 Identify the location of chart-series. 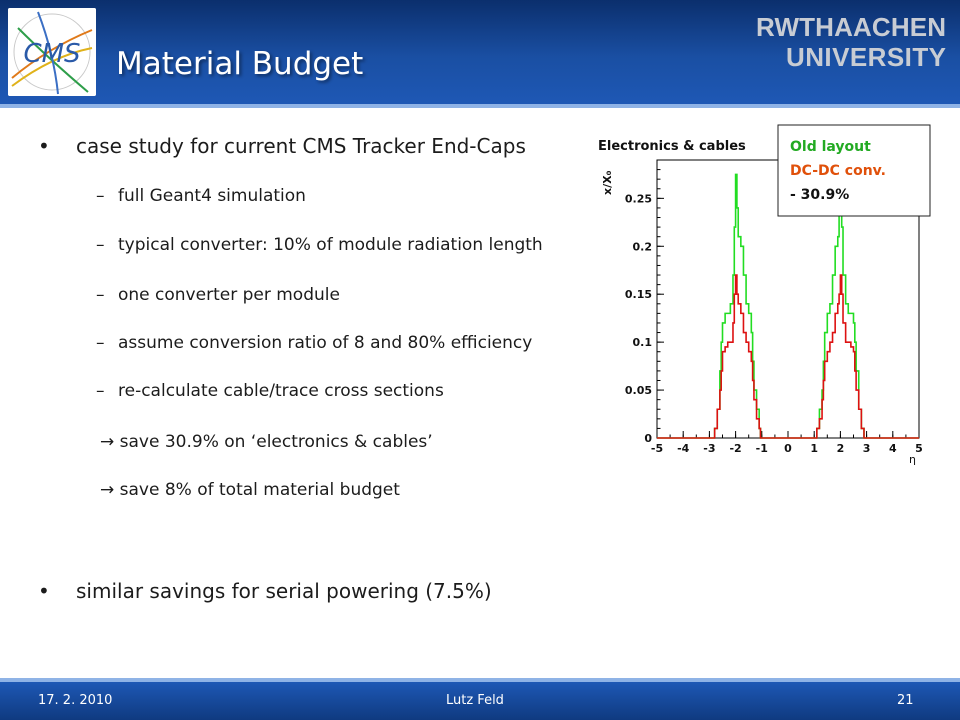
(788, 306).